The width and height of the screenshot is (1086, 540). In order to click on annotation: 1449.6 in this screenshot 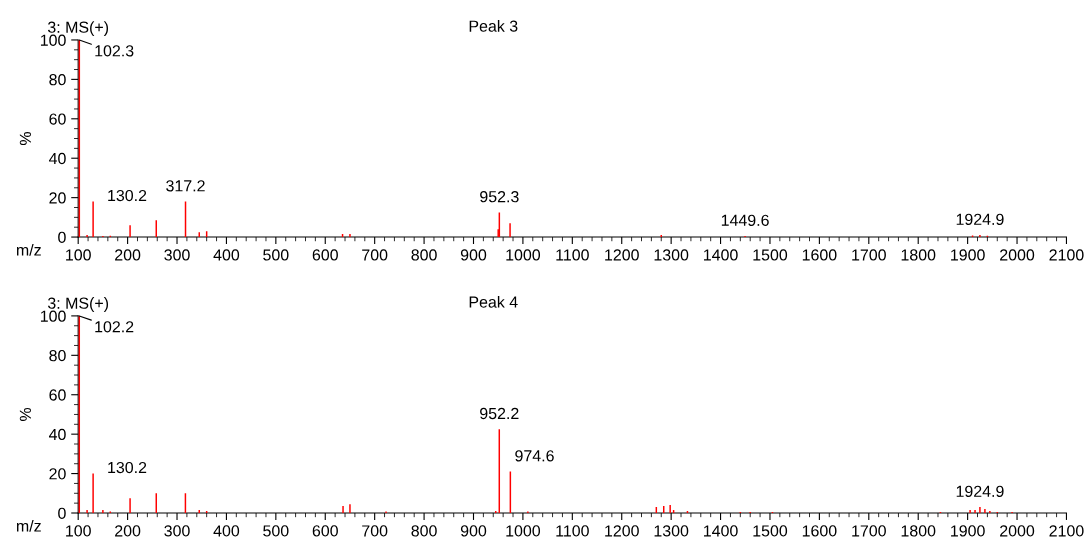, I will do `click(745, 220)`.